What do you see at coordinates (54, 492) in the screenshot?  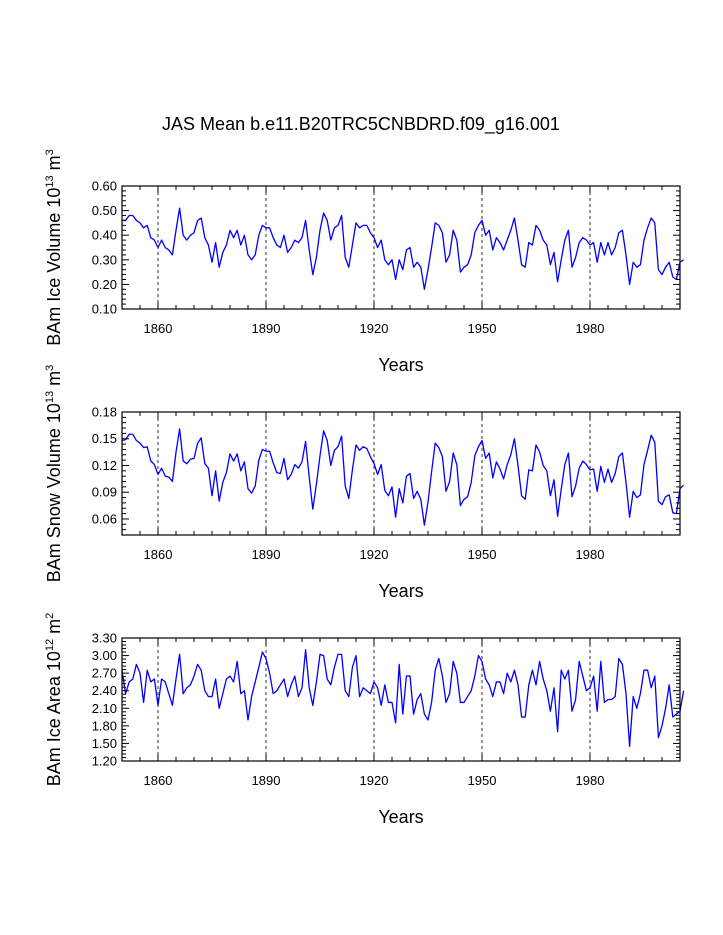 I see `y-axis-title-main: BAm Snow Volume 10` at bounding box center [54, 492].